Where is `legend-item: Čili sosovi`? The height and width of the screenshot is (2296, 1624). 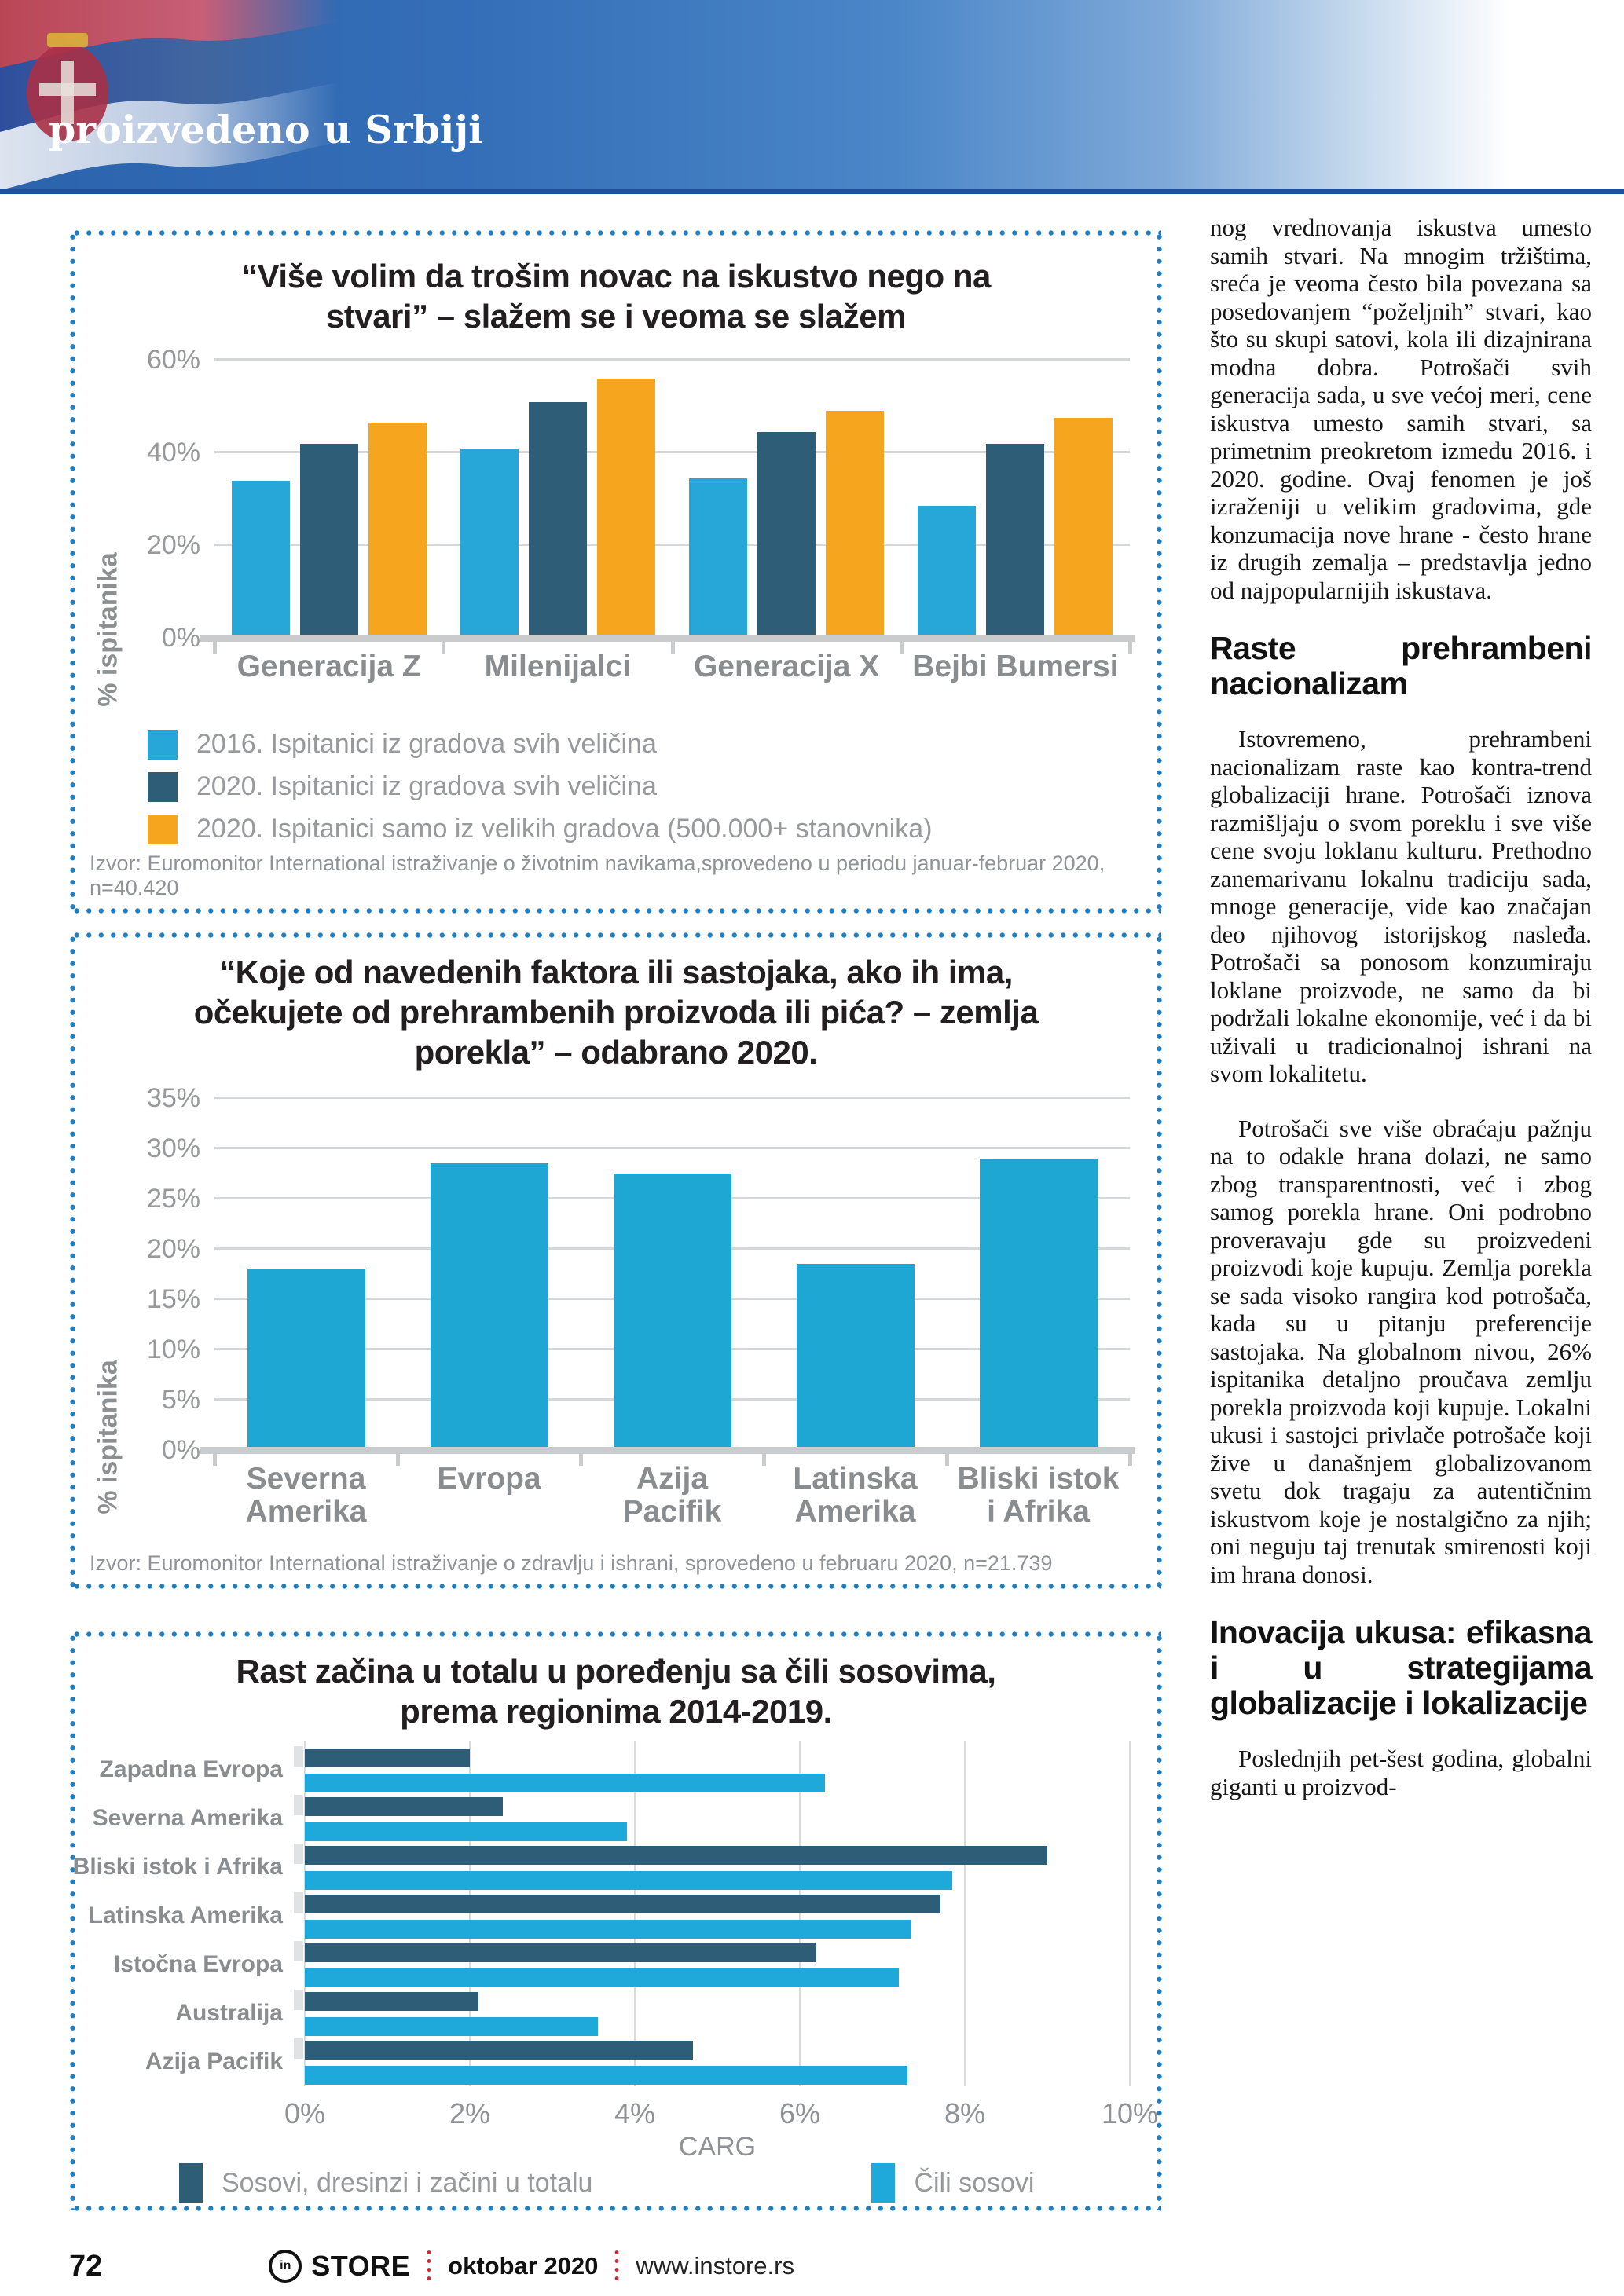
legend-item: Čili sosovi is located at coordinates (953, 2183).